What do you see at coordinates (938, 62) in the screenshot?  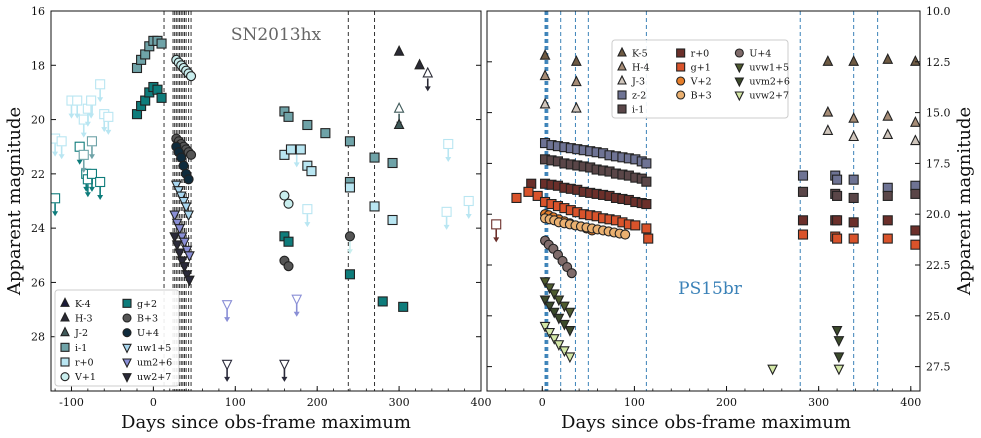 I see `y-tick-label: 12.5` at bounding box center [938, 62].